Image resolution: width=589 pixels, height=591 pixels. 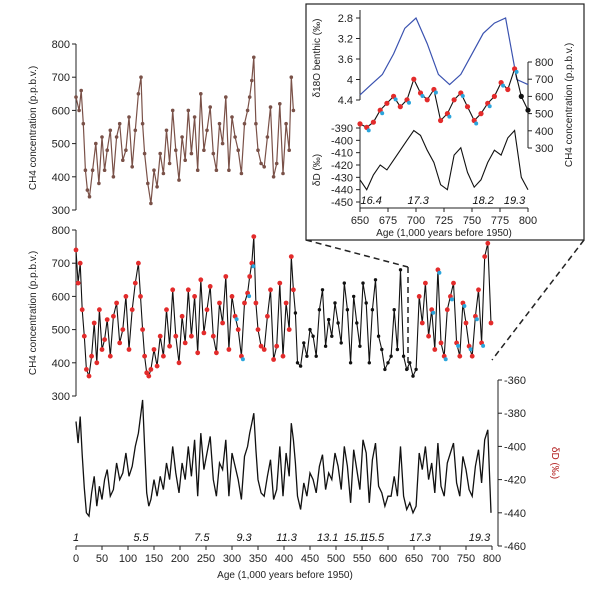 What do you see at coordinates (515, 381) in the screenshot?
I see `y-tick-label: -360` at bounding box center [515, 381].